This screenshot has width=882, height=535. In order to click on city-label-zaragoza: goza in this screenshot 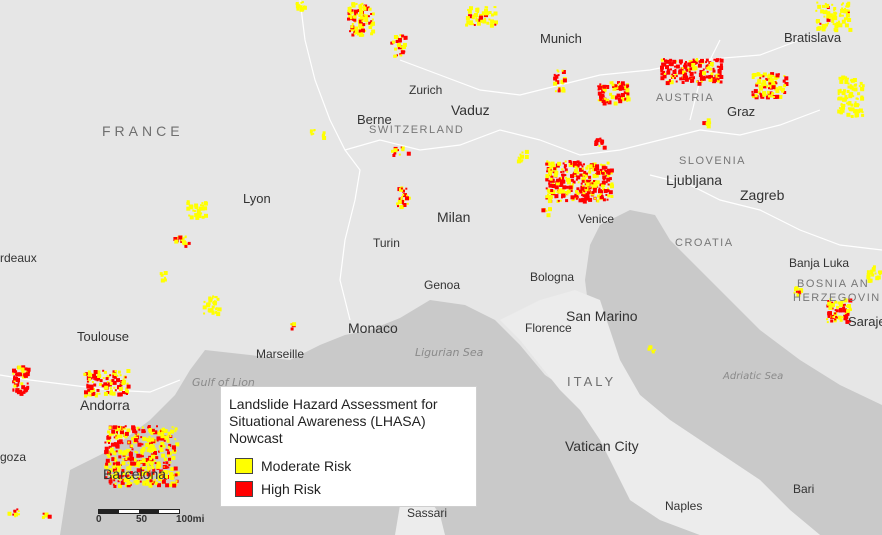, I will do `click(13, 457)`.